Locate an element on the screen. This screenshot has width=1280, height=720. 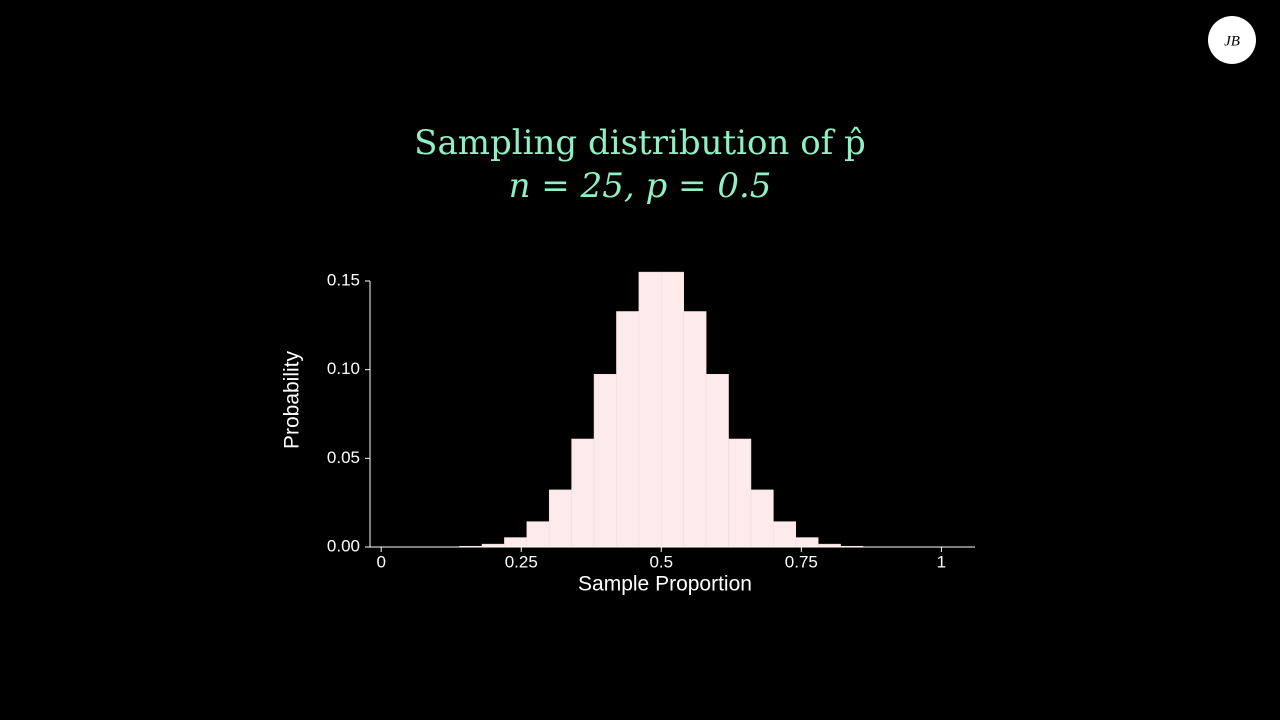
x-tick-label: 0.75 is located at coordinates (801, 561).